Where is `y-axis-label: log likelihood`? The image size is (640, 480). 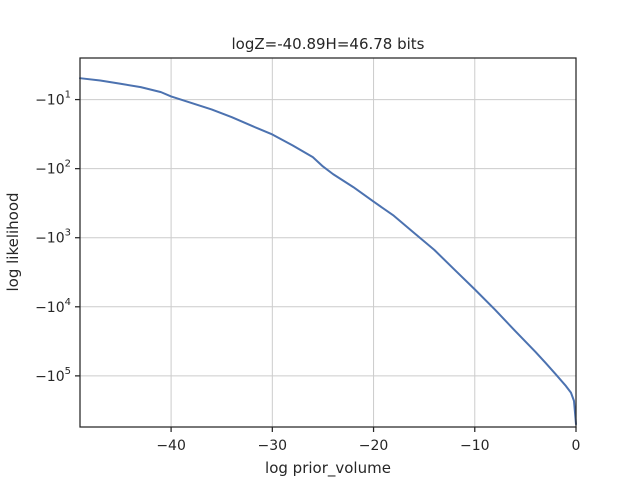
y-axis-label: log likelihood is located at coordinates (13, 241).